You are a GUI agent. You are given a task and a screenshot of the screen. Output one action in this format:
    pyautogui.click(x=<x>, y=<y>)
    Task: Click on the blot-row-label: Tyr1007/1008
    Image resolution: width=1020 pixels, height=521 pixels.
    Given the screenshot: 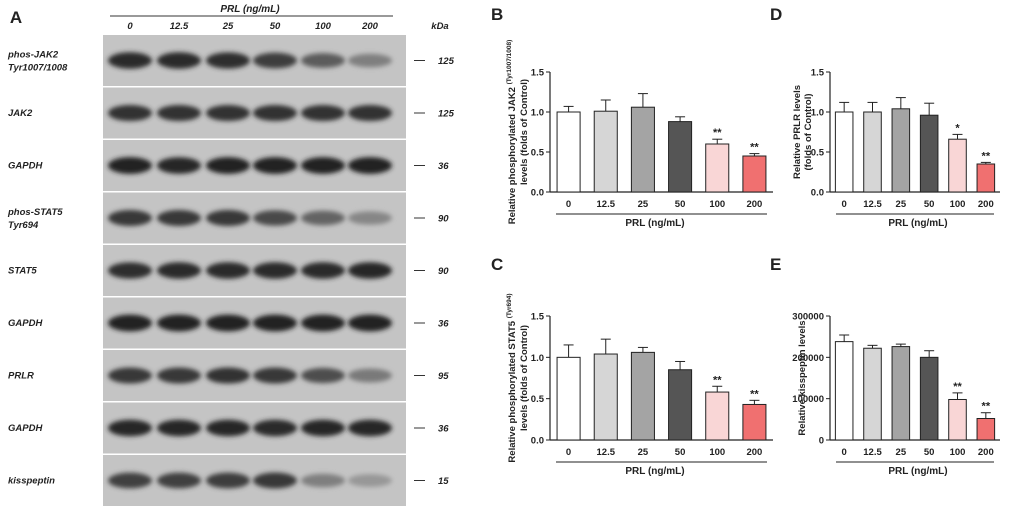 What is the action you would take?
    pyautogui.click(x=38, y=68)
    